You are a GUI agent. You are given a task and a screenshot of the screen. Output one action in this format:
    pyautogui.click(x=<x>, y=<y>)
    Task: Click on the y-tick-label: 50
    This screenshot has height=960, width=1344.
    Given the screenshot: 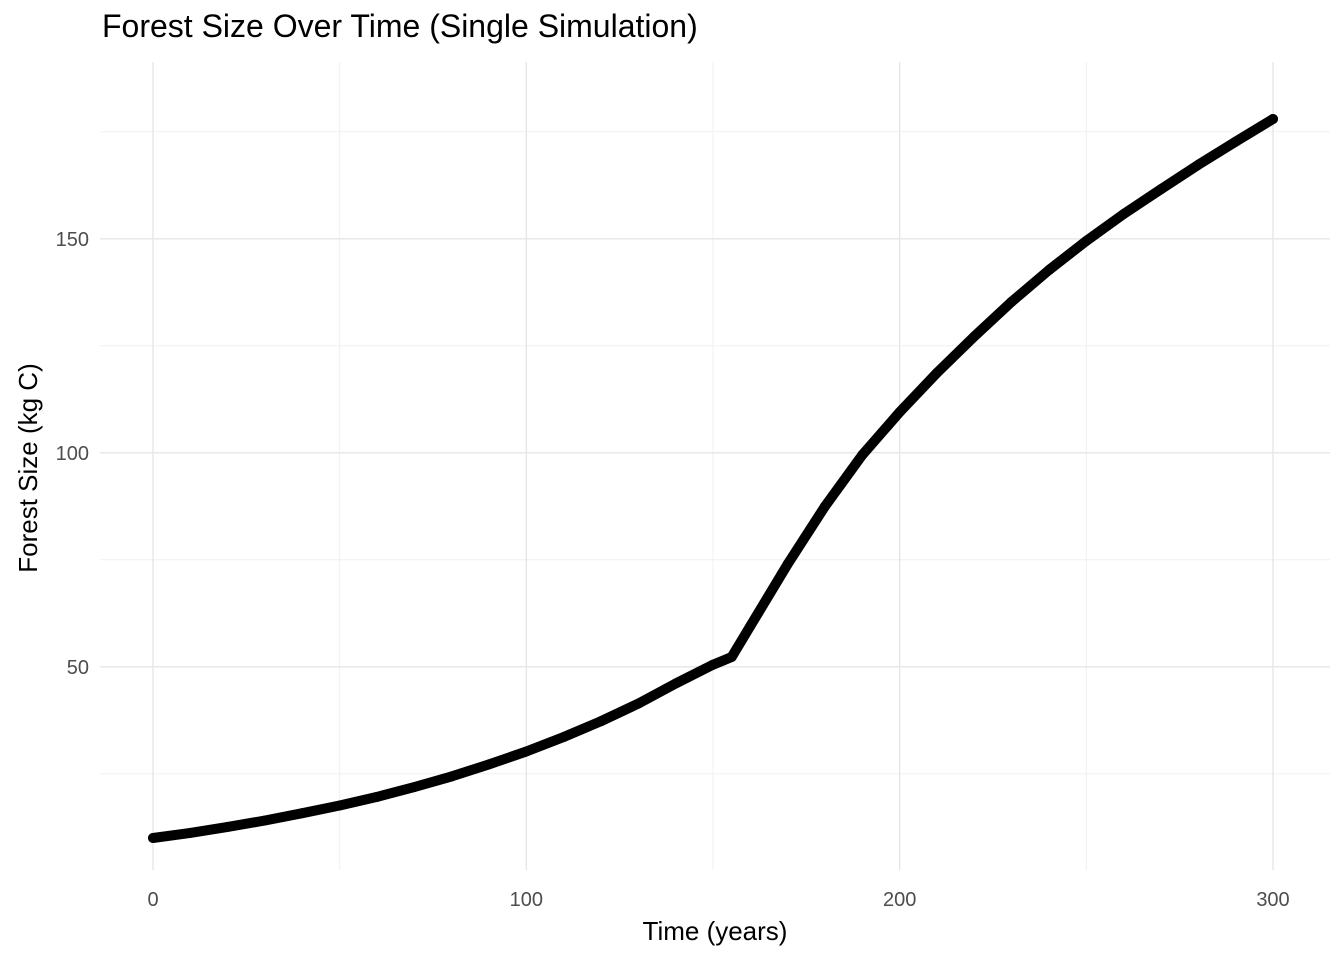 What is the action you would take?
    pyautogui.click(x=78, y=668)
    